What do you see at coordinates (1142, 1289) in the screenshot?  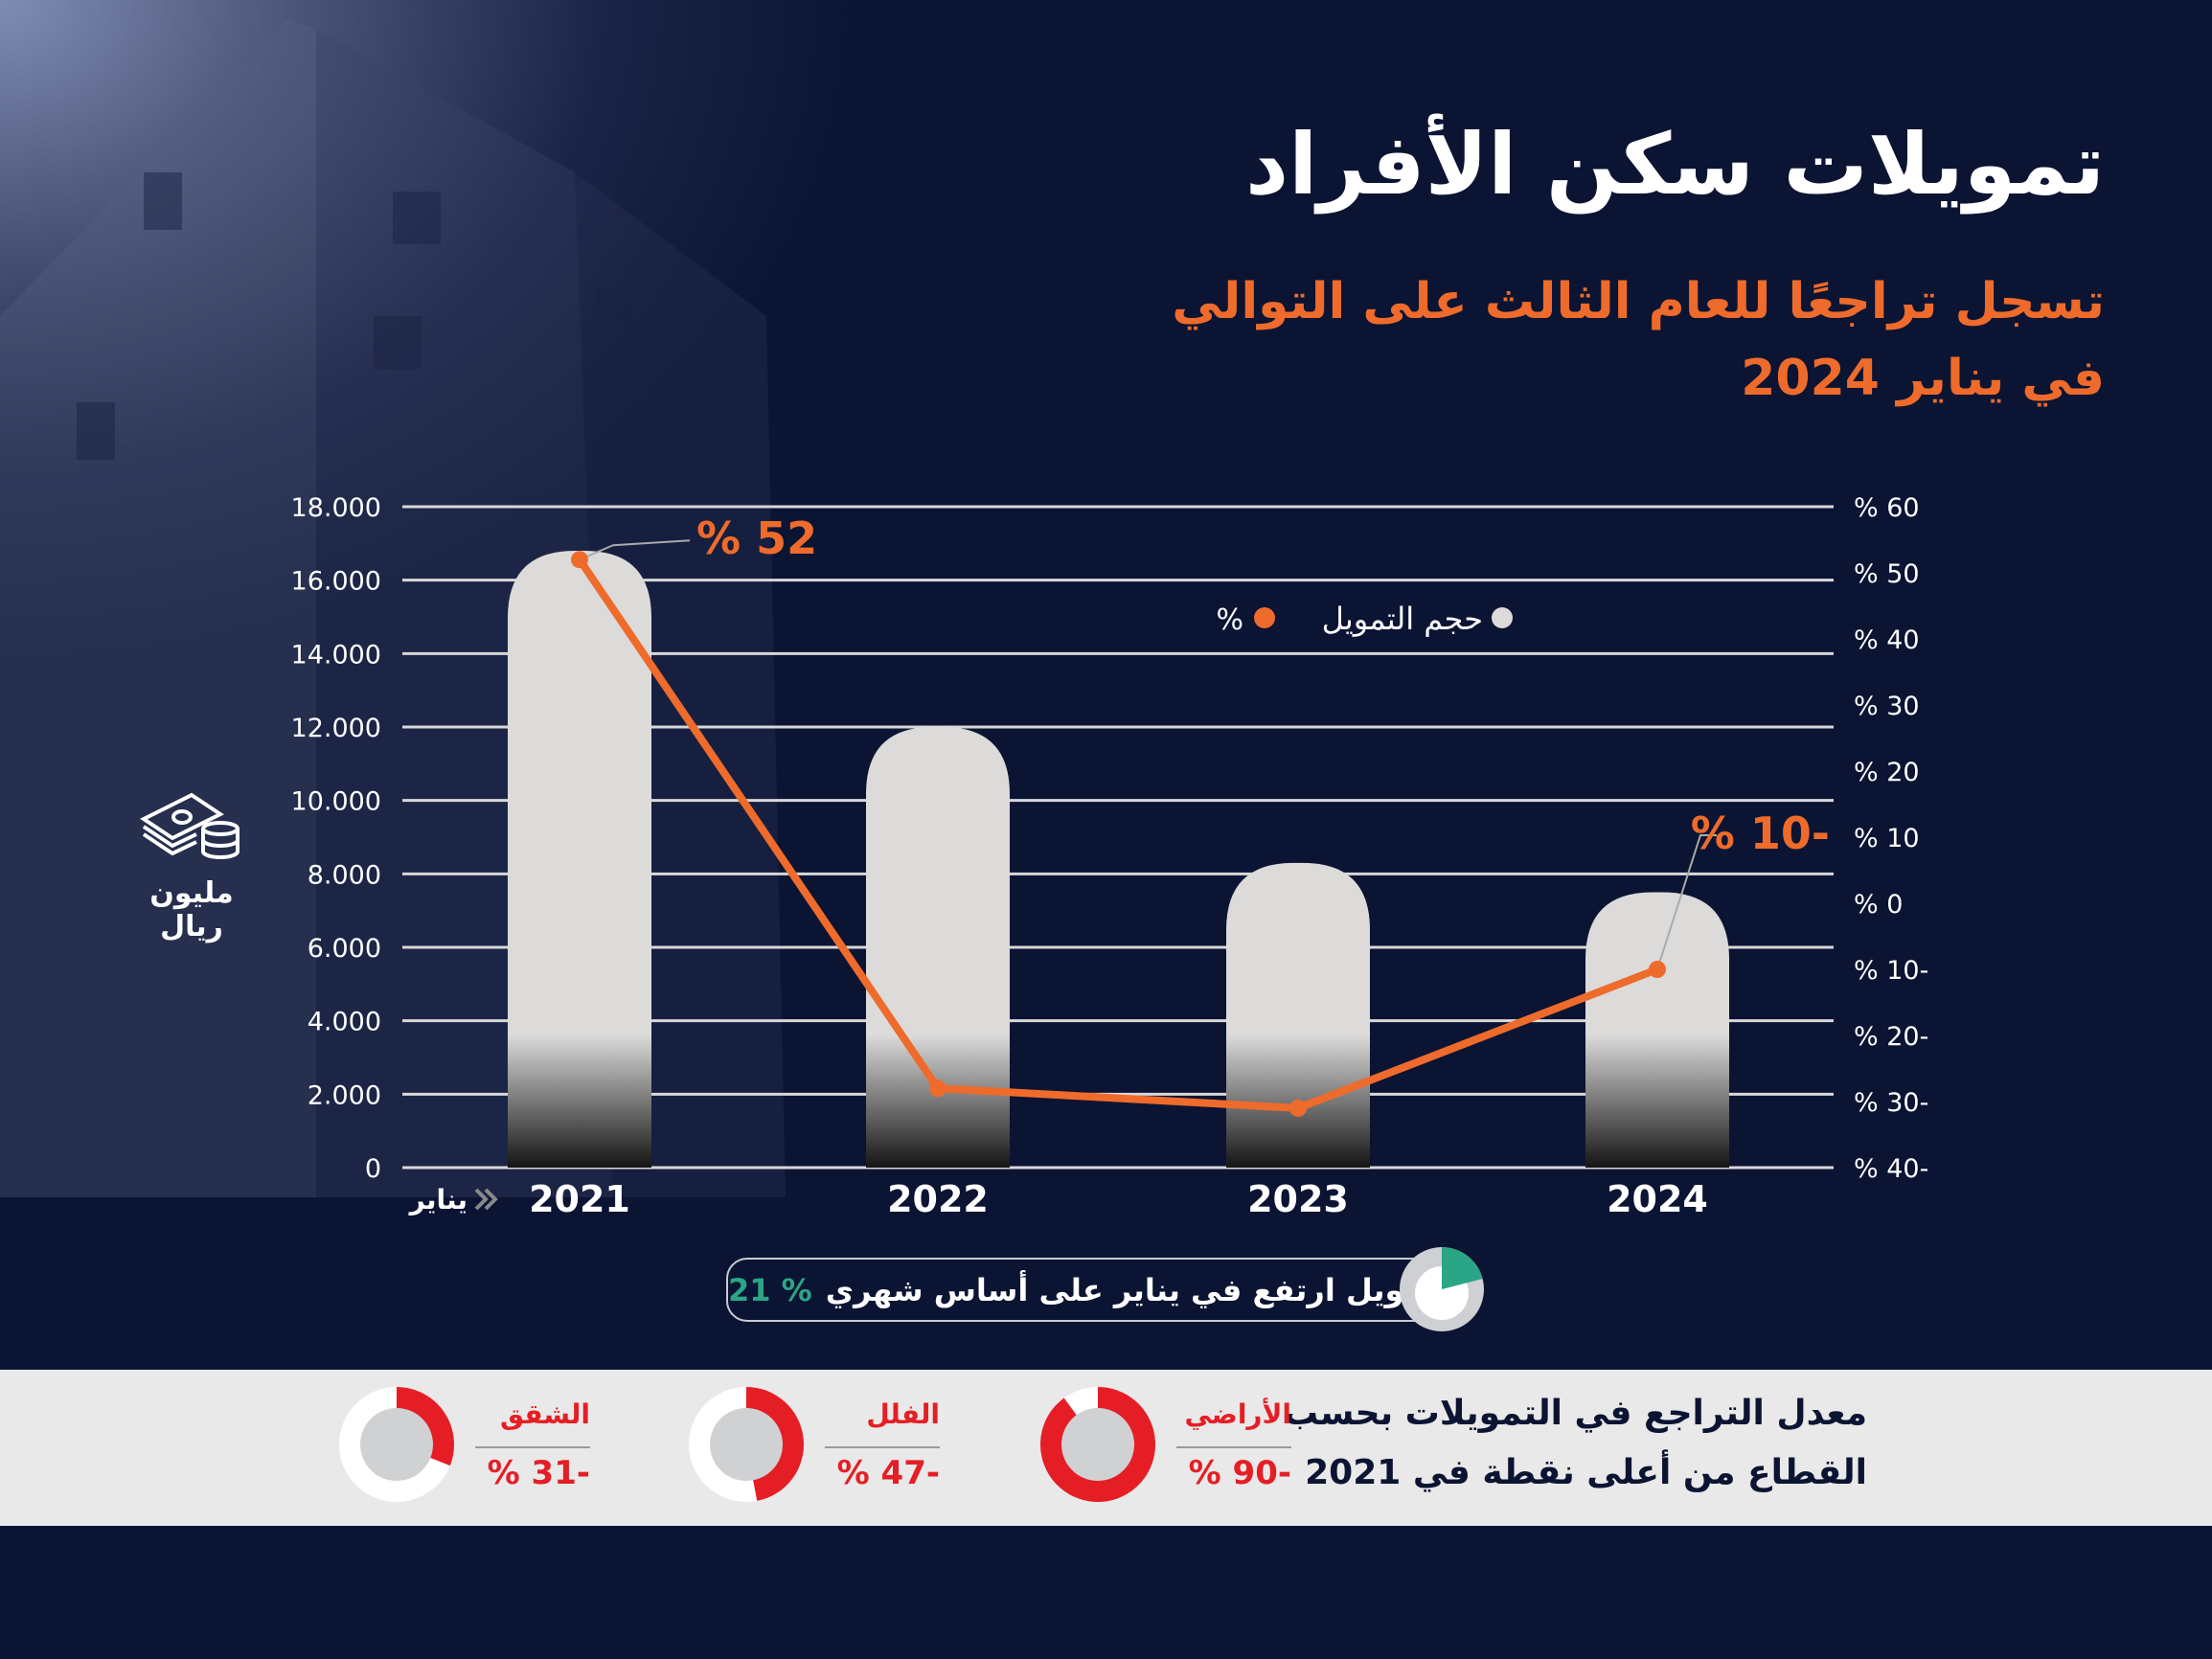 I see `callout-text: التمويل ارتفع في يناير على أساس شهري` at bounding box center [1142, 1289].